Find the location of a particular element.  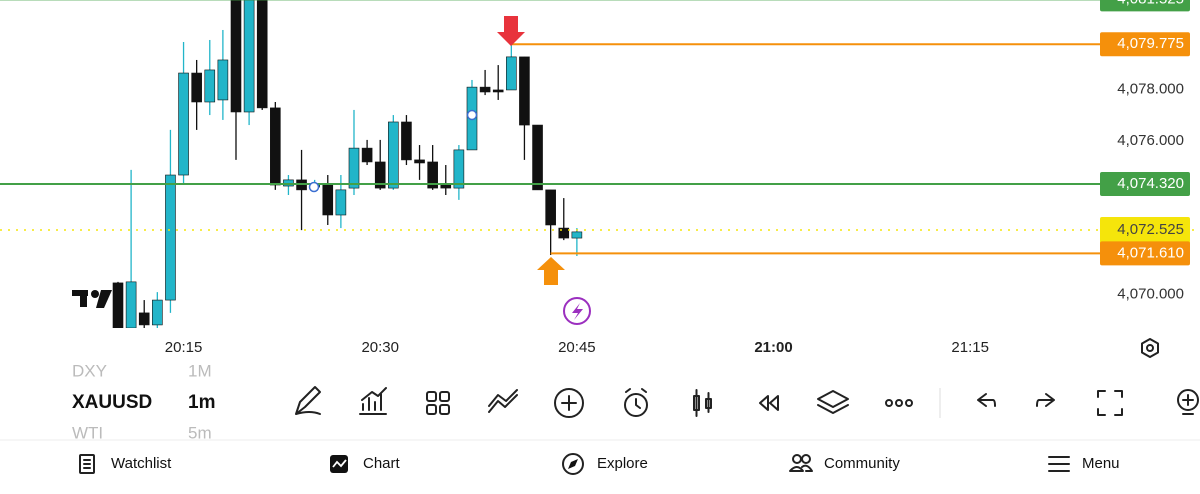

toolbar-icons is located at coordinates (747, 402).